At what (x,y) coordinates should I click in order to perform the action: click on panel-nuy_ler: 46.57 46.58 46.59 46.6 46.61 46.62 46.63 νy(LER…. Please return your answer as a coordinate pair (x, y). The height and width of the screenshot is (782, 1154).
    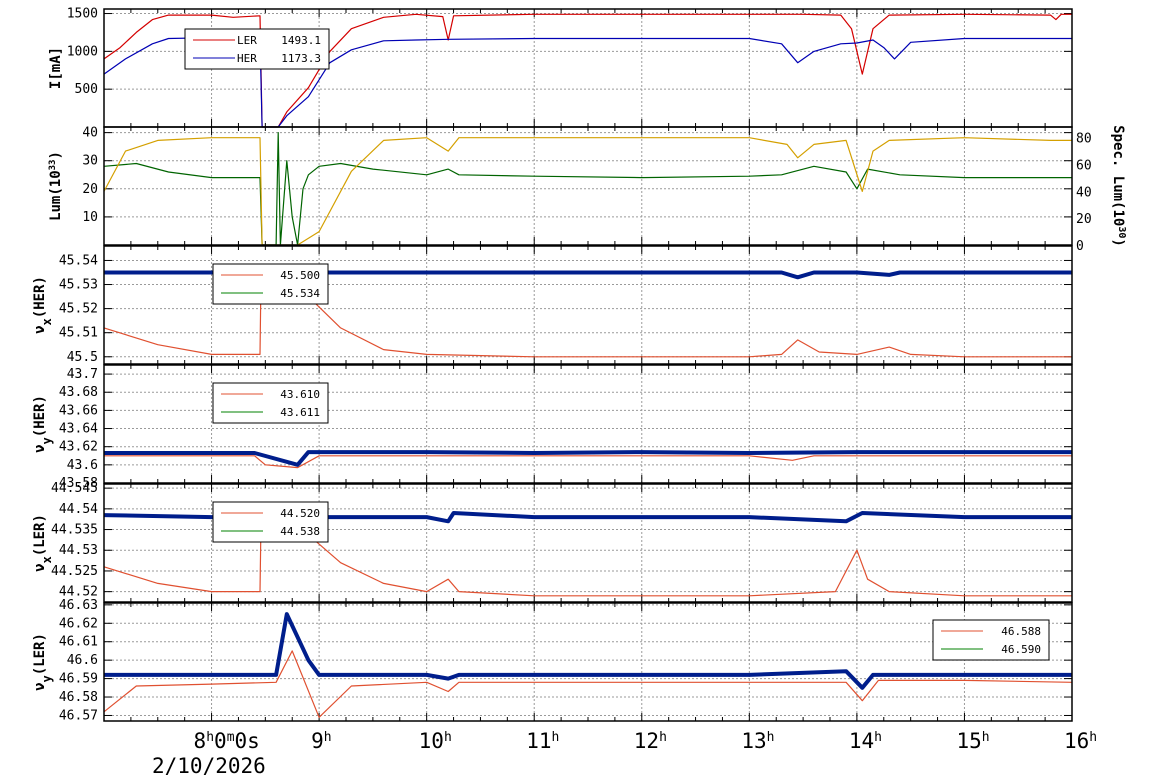
    Looking at the image, I should click on (552, 660).